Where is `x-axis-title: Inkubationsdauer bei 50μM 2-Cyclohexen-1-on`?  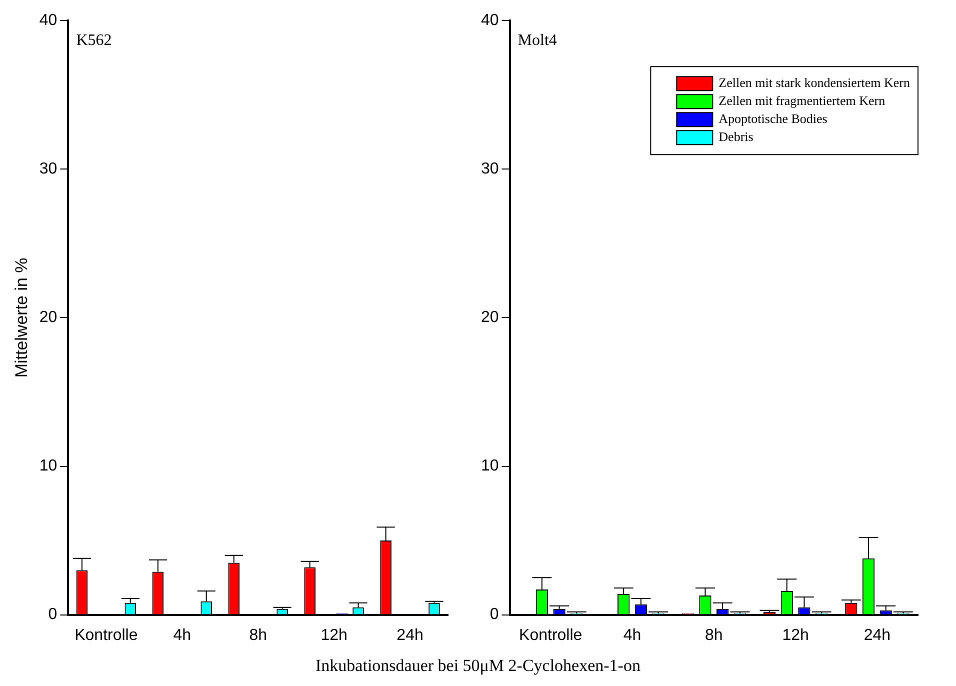
x-axis-title: Inkubationsdauer bei 50μM 2-Cyclohexen-1-on is located at coordinates (478, 666).